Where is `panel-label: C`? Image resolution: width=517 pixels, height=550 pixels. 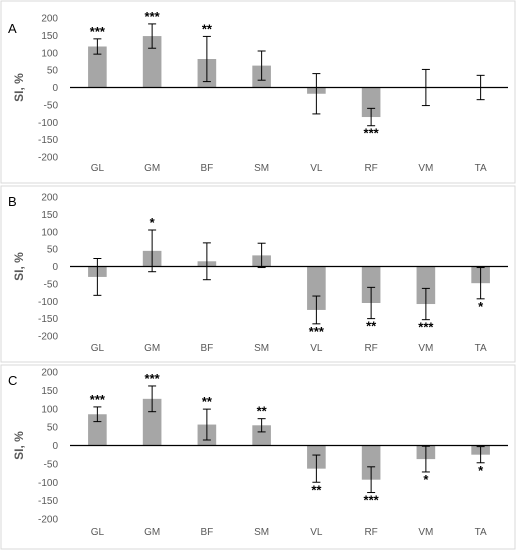 panel-label: C is located at coordinates (12, 380).